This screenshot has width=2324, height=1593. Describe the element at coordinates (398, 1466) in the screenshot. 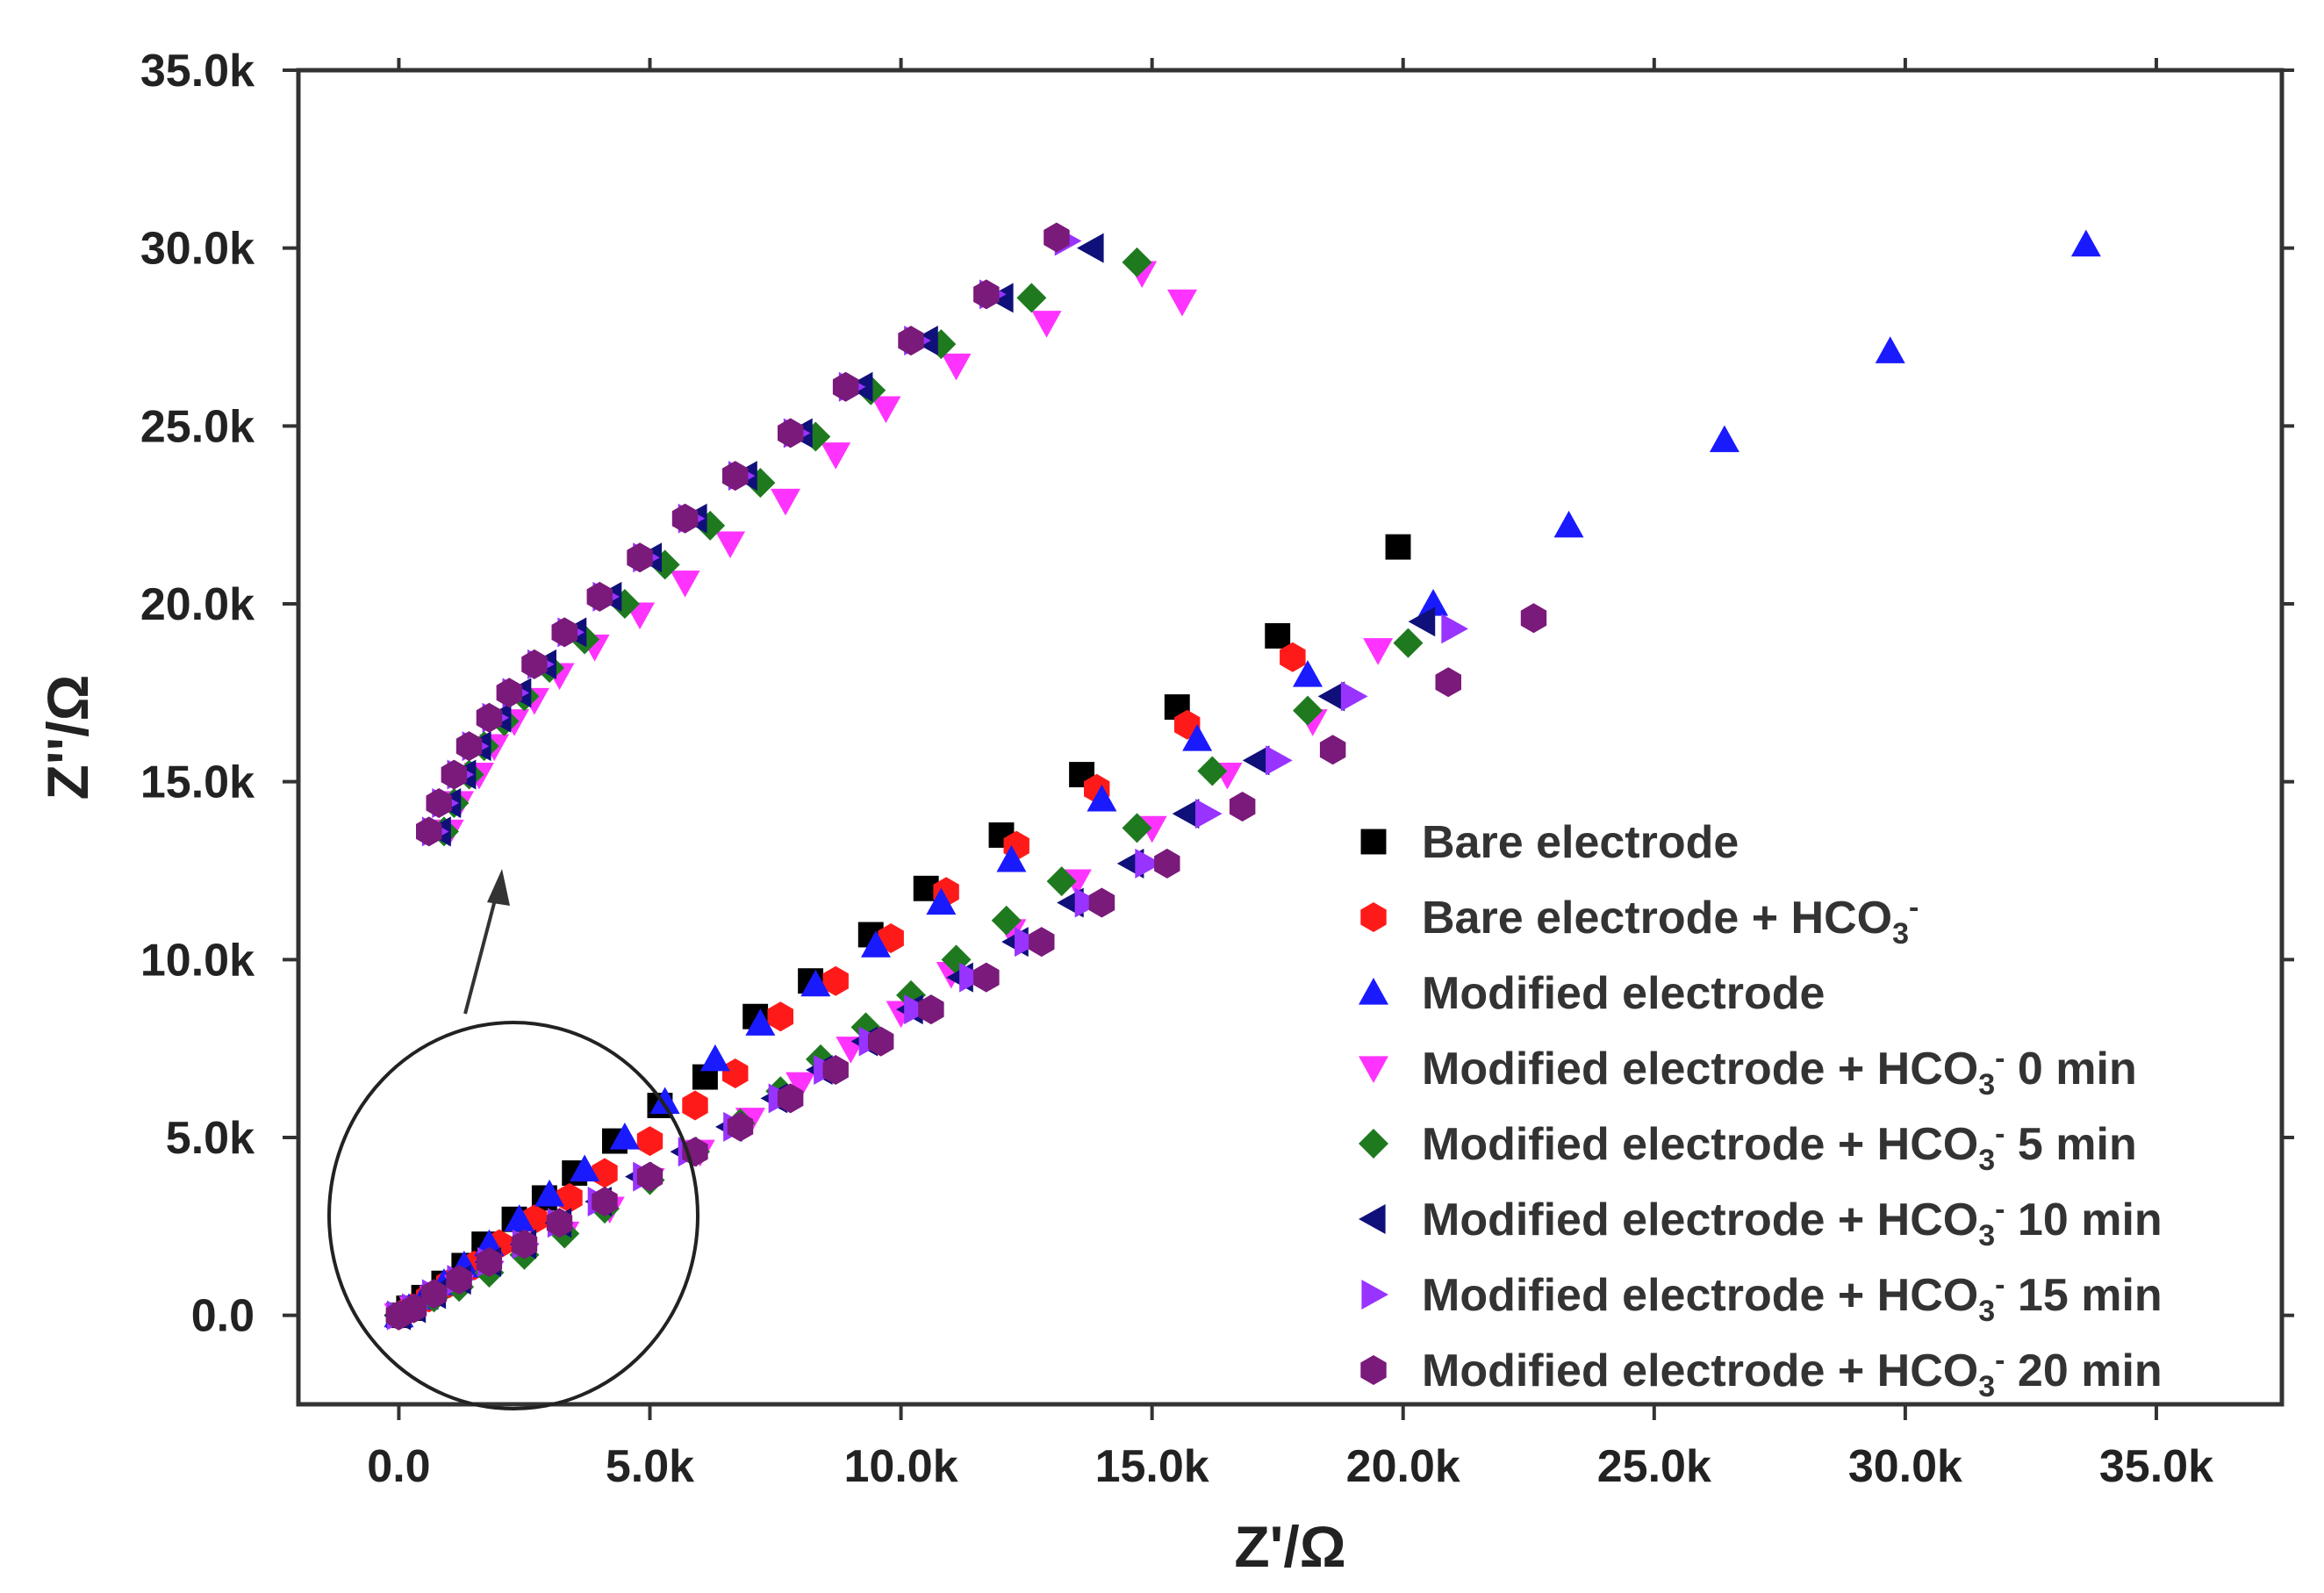

I see `x-tick-label: 0.0` at that location.